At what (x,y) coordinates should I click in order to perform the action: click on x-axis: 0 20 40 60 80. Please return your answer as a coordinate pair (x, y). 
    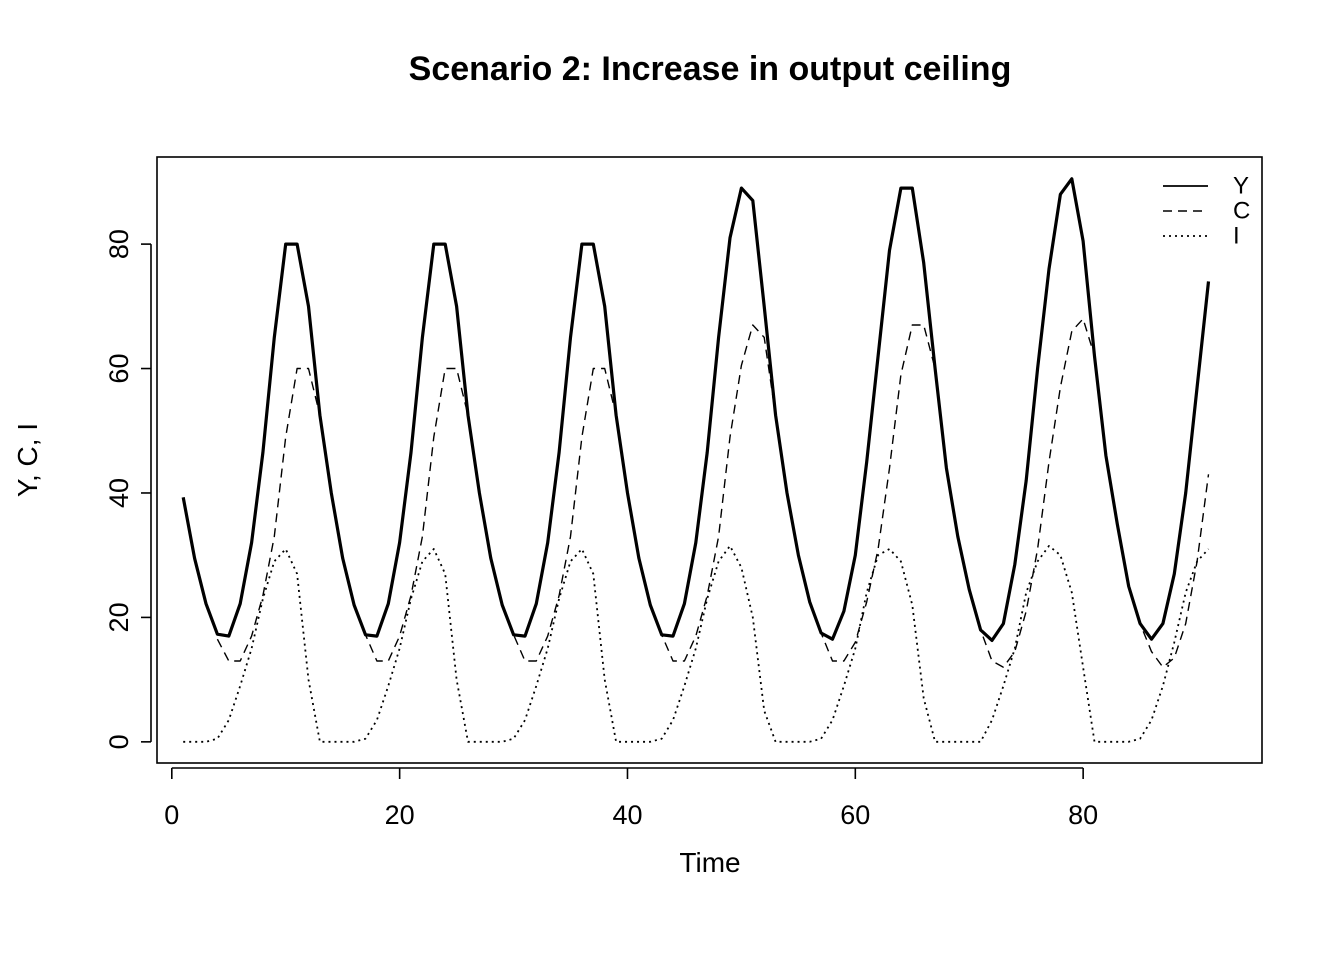
    Looking at the image, I should click on (631, 798).